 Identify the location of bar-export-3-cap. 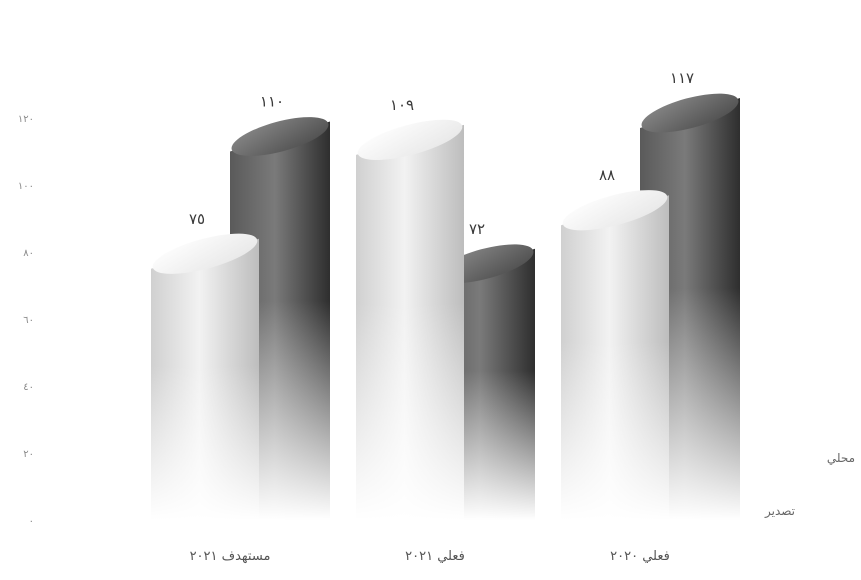
(205, 253).